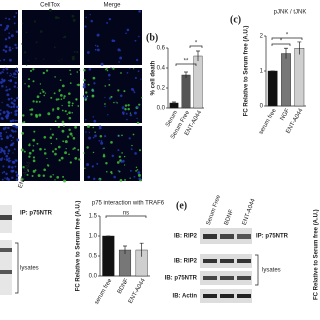 This screenshot has width=320, height=320. Describe the element at coordinates (79, 246) in the screenshot. I see `y-axis-label: FC Relative to Serum free (A.U.)` at that location.